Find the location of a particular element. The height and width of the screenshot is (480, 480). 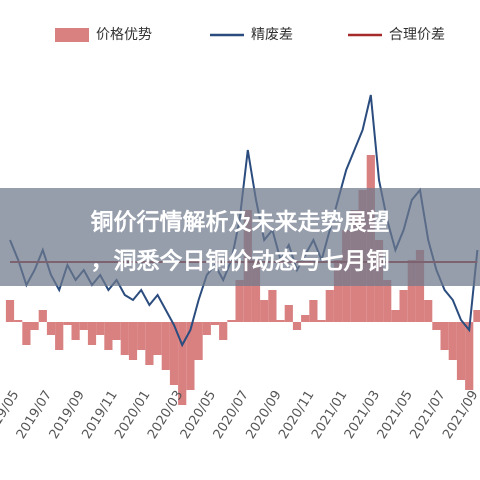

legend-label: 精废差 is located at coordinates (272, 35).